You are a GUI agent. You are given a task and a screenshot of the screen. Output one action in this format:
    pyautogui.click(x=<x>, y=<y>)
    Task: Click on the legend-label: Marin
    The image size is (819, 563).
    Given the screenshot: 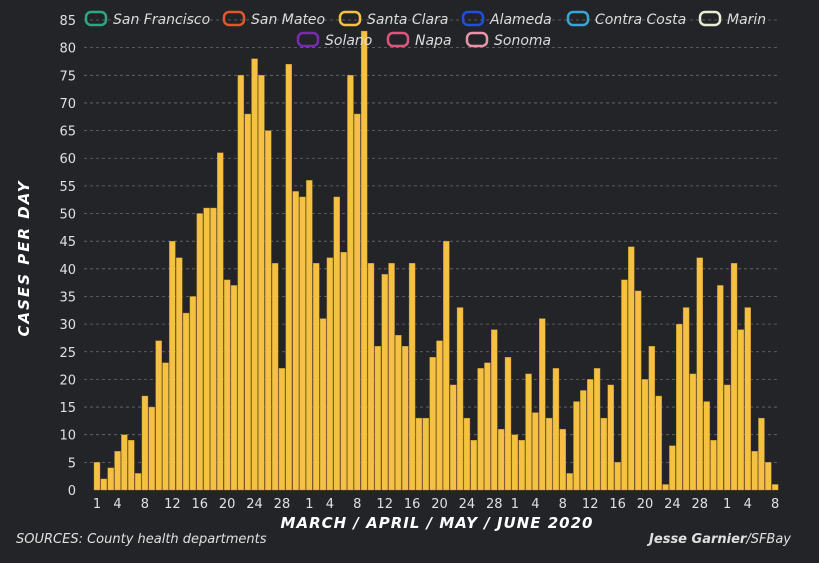 What is the action you would take?
    pyautogui.click(x=746, y=20)
    